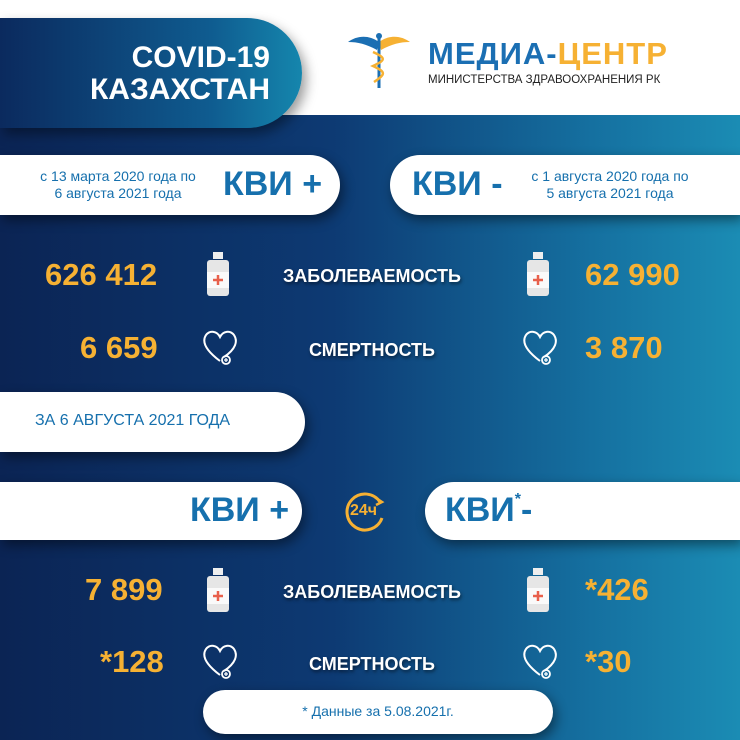  Describe the element at coordinates (379, 60) in the screenshot. I see `caduceus-logo` at that location.